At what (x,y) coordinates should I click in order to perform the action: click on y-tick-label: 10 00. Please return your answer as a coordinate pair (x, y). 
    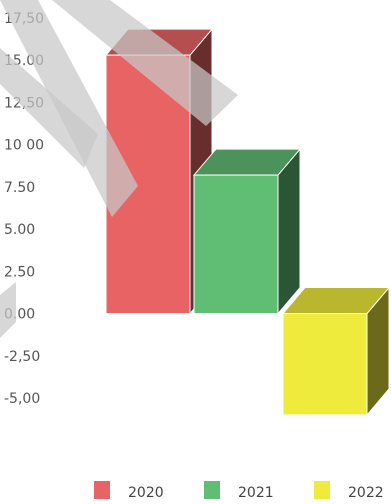
    Looking at the image, I should click on (24, 146).